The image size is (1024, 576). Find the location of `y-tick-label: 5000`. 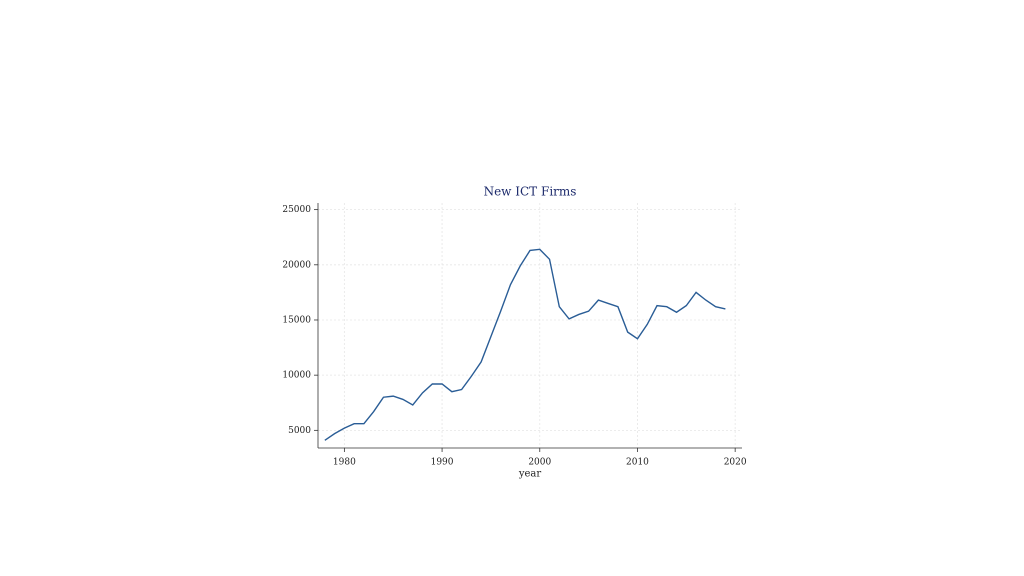

y-tick-label: 5000 is located at coordinates (299, 431).